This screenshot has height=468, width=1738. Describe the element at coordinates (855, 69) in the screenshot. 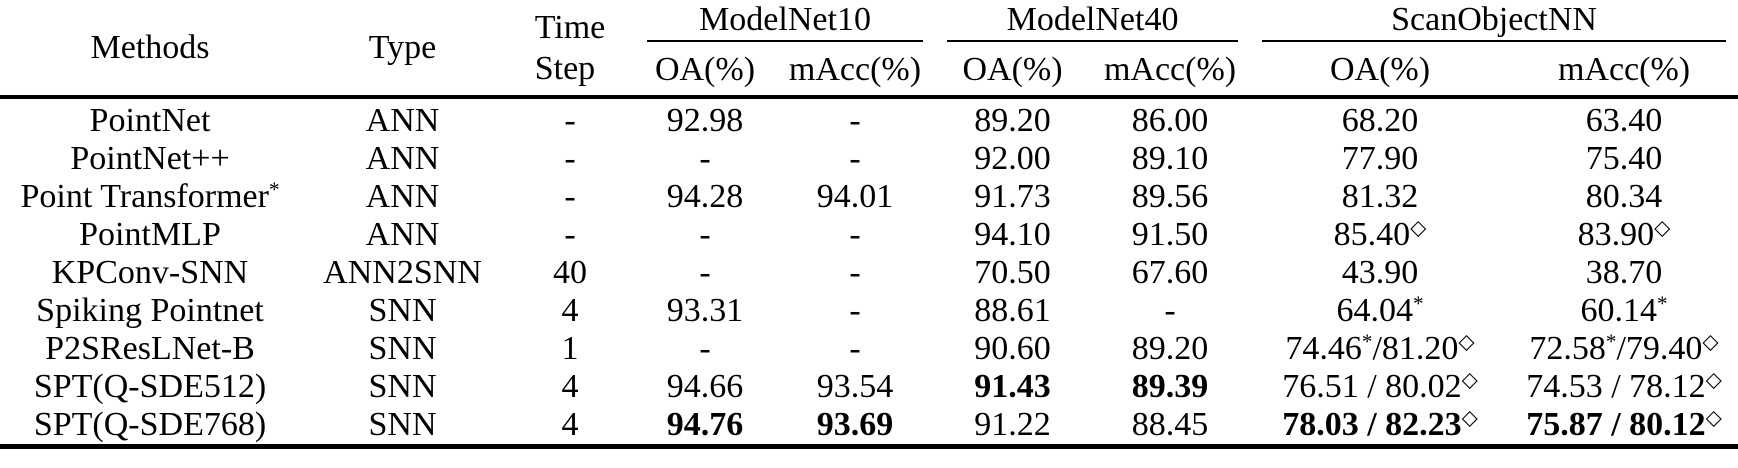

I see `col-header-modelnet10-macc: mAcc(%)` at that location.